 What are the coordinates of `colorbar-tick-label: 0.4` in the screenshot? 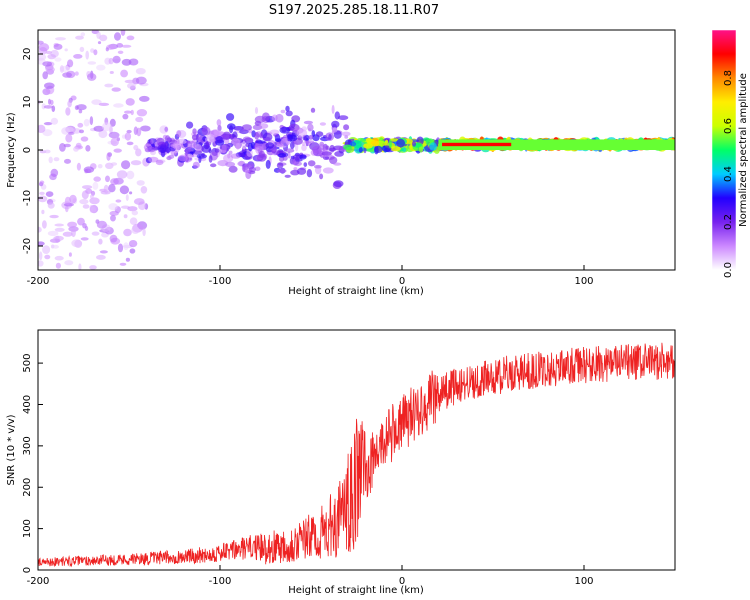 It's located at (728, 174).